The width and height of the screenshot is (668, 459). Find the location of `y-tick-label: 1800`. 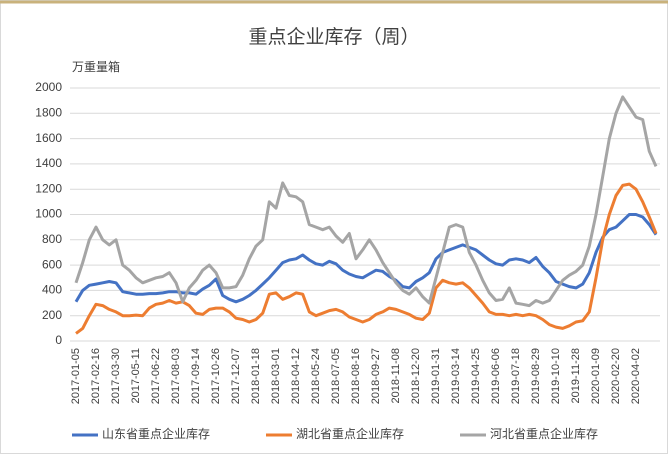

y-tick-label: 1800 is located at coordinates (48, 112).